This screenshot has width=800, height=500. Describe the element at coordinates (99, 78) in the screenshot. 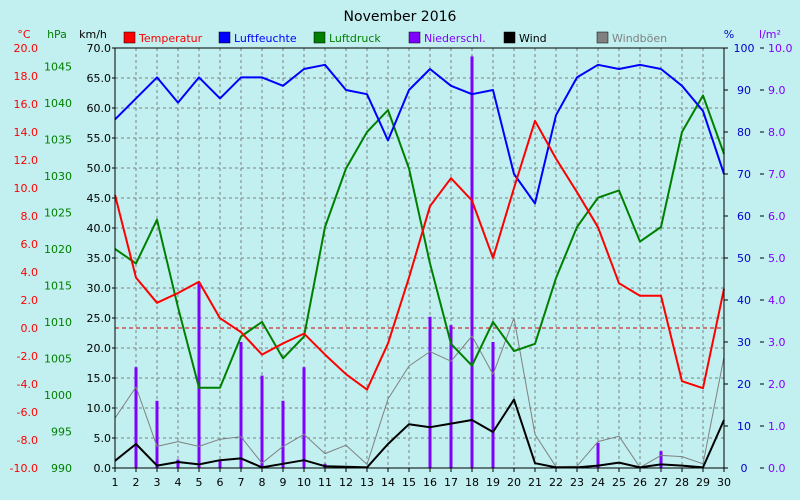

I see `wind-tick-label: 65.0` at that location.